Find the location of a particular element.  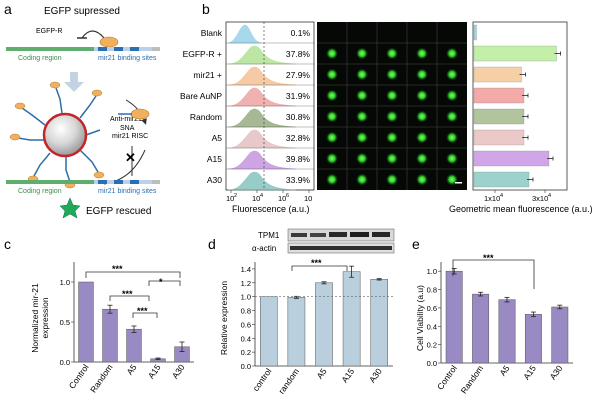

y-tick-label: 0.8 is located at coordinates (432, 290).